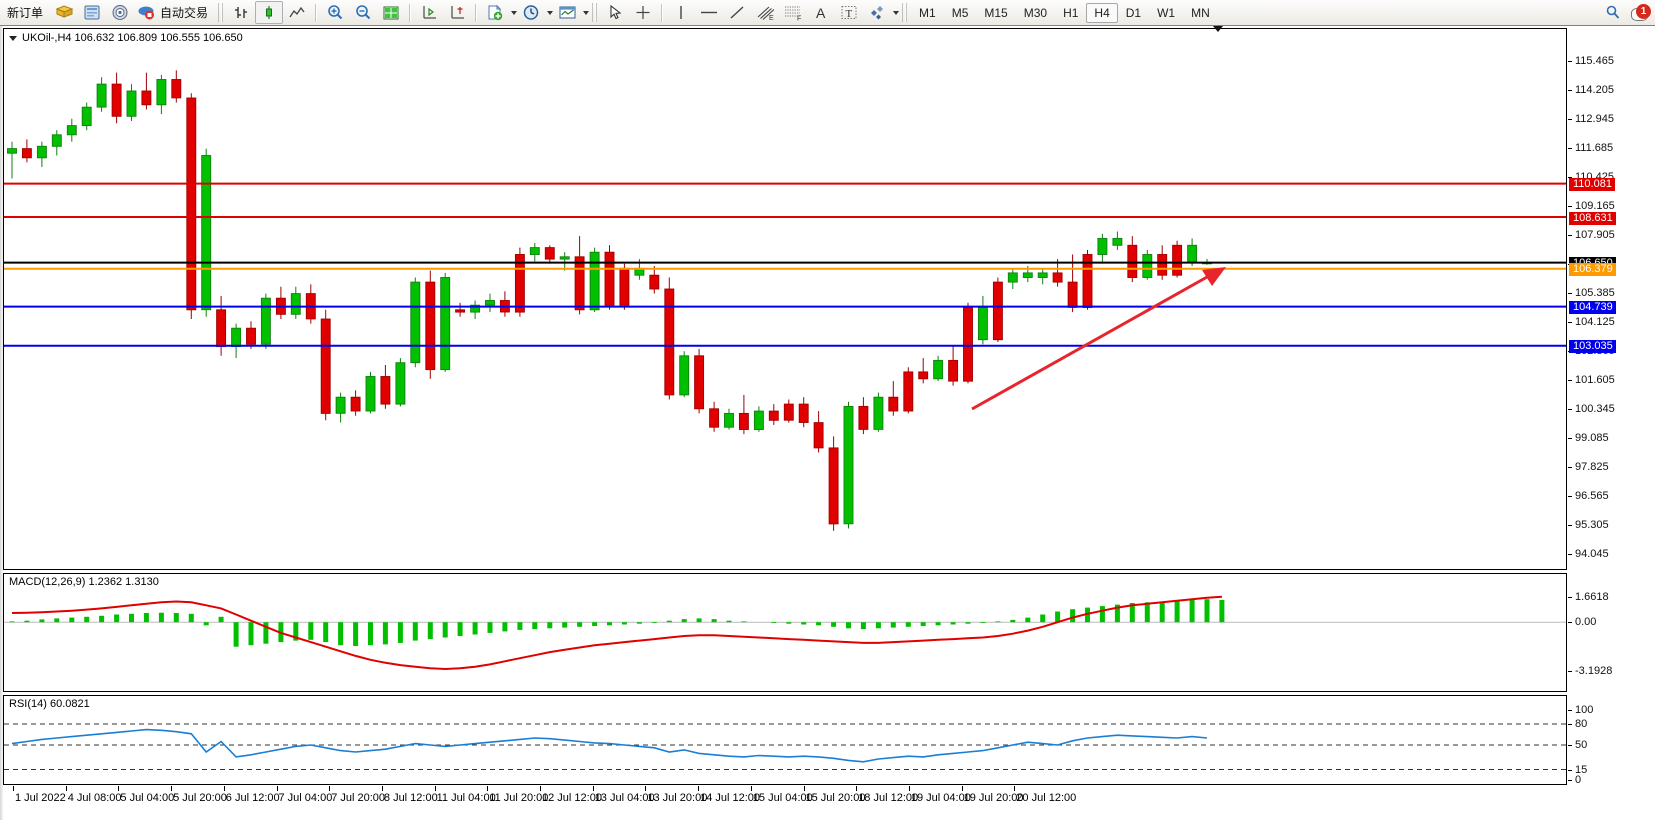 This screenshot has height=821, width=1655. What do you see at coordinates (1610, 148) in the screenshot?
I see `price-tick: 111.685` at bounding box center [1610, 148].